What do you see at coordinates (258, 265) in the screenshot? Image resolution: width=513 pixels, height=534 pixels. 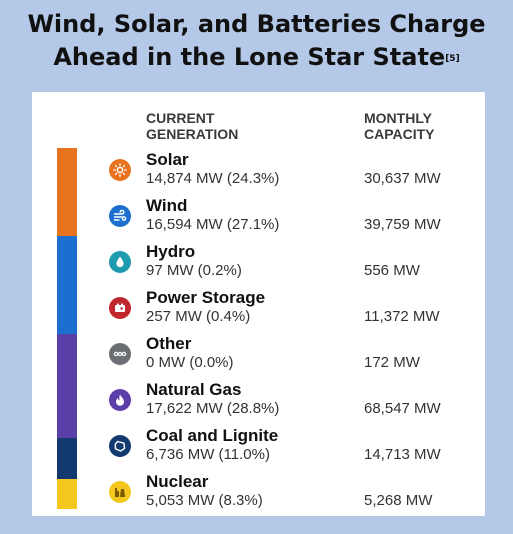 I see `source-row-hydro: Hydro 97 MW (0.2%) 556 MW` at bounding box center [258, 265].